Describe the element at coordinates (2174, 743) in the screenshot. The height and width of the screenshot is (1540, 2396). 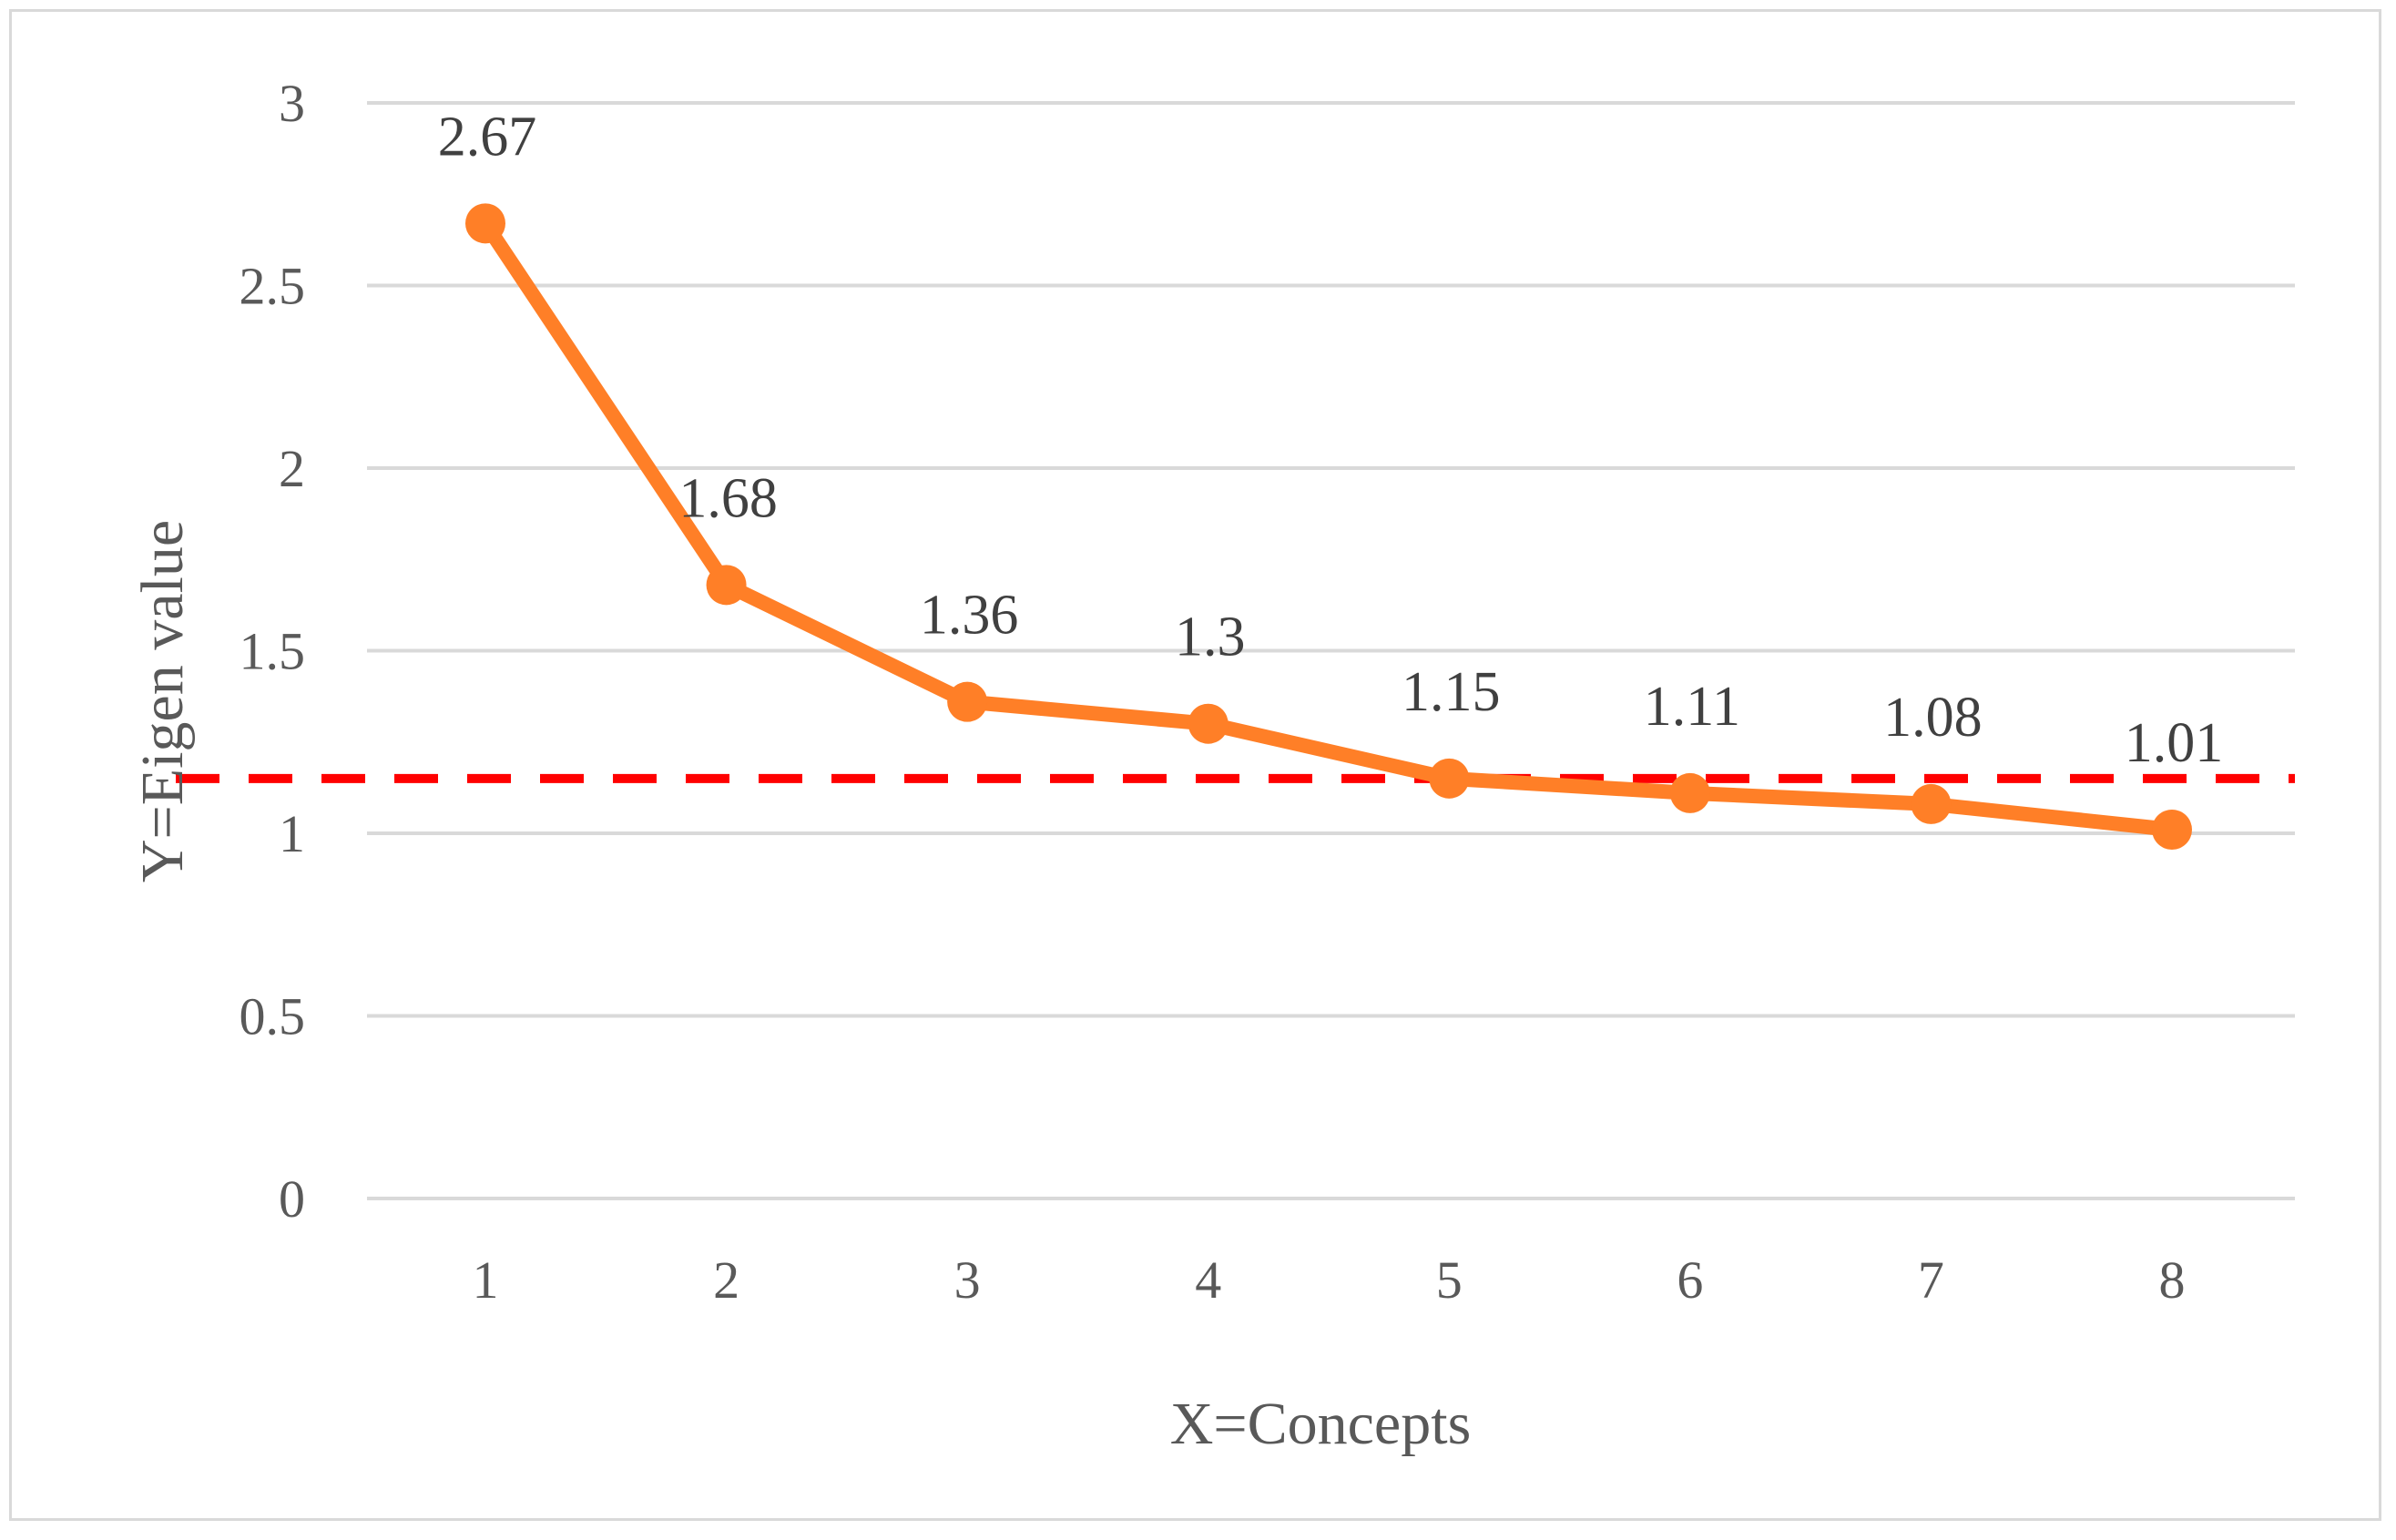
I see `data-label: 1.01` at that location.